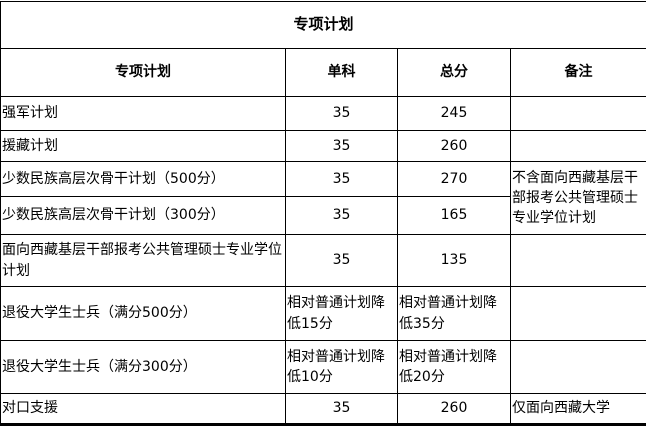 Image resolution: width=646 pixels, height=430 pixels. I want to click on table-row: 退役大学生士兵（满分300分） 相对普通计划降低10分 相对普通计划降低20分, so click(323, 367).